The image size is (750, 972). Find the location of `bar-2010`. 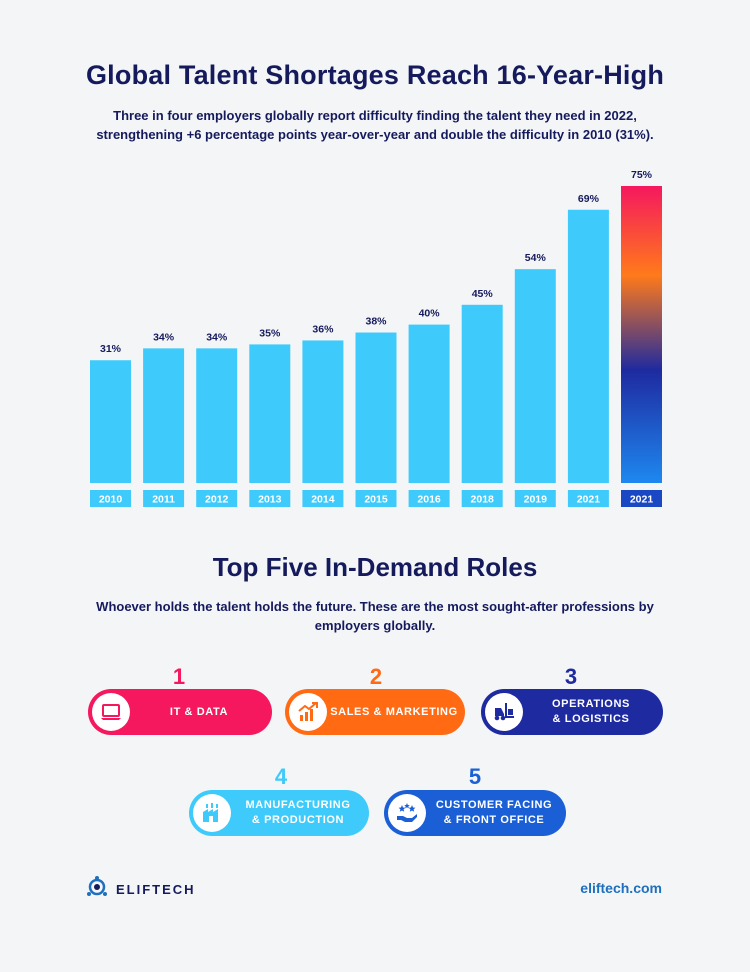

bar-2010 is located at coordinates (110, 421).